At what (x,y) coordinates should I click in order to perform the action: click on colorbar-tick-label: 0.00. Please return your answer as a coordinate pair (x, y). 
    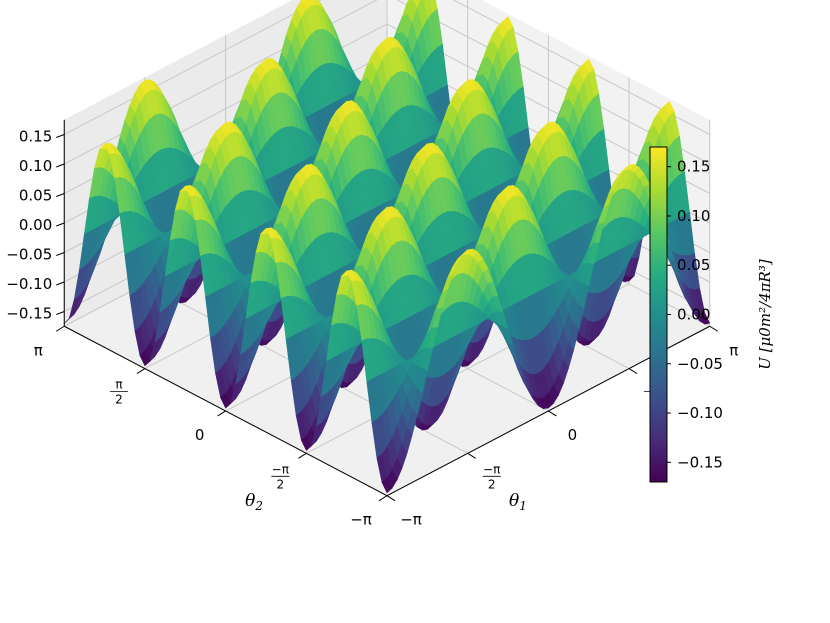
    Looking at the image, I should click on (693, 315).